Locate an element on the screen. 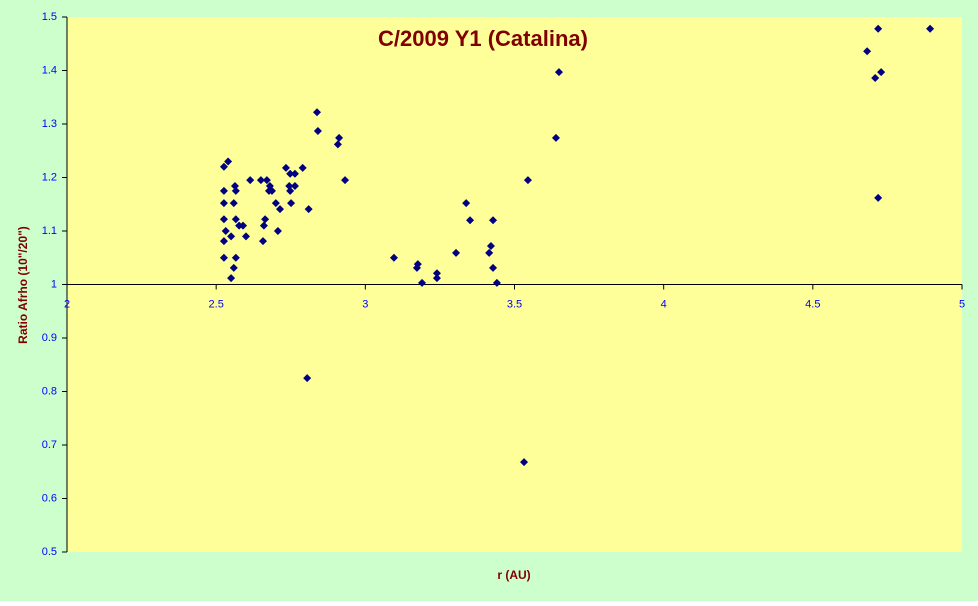 The width and height of the screenshot is (978, 606). y-tick-label: 1.1 is located at coordinates (49, 231).